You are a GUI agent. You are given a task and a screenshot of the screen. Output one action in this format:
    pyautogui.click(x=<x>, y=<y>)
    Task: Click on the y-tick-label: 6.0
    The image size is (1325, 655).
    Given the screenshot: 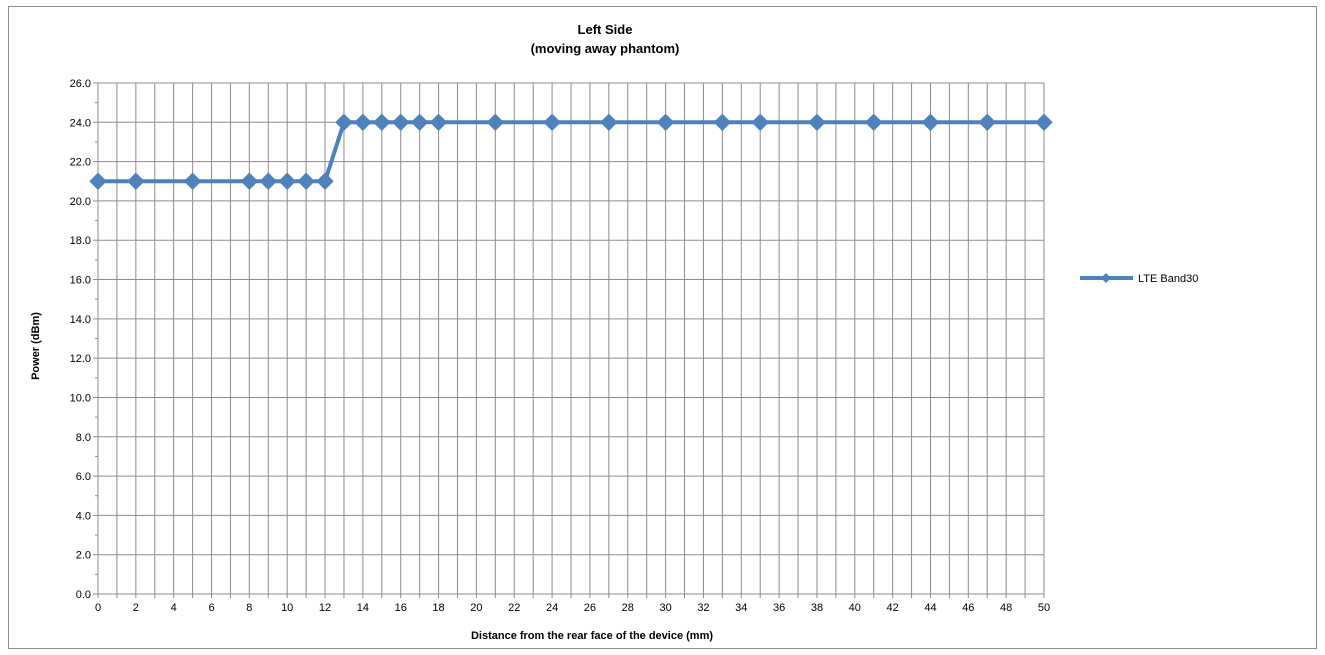 What is the action you would take?
    pyautogui.click(x=83, y=477)
    